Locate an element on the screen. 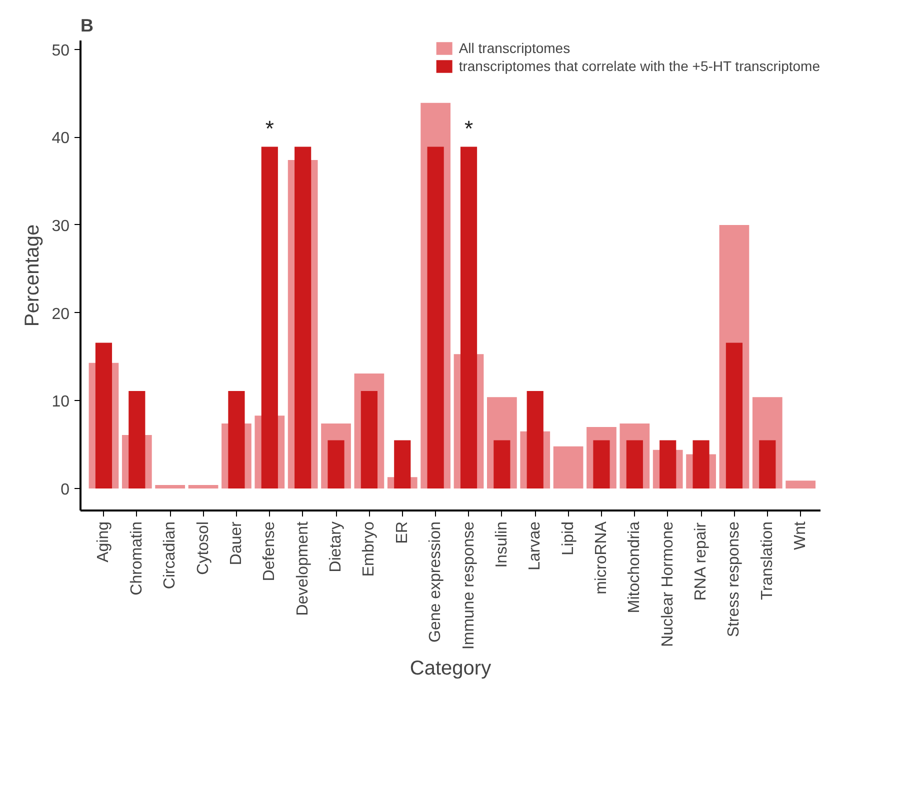 Image resolution: width=900 pixels, height=787 pixels. y-axis-title: Percentage is located at coordinates (33, 275).